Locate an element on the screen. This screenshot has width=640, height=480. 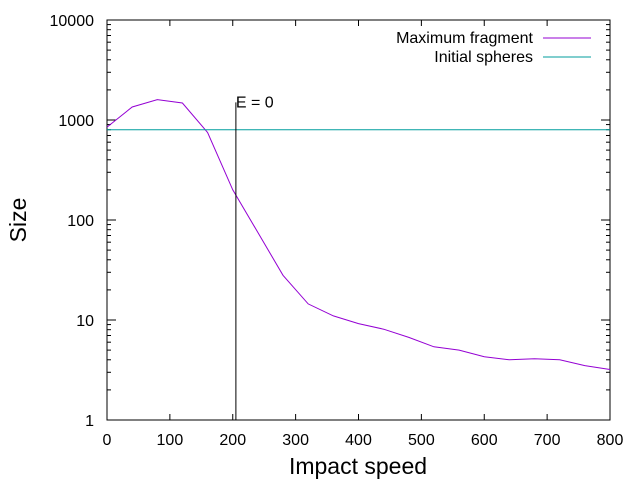
x-tick-label: 0 is located at coordinates (107, 440).